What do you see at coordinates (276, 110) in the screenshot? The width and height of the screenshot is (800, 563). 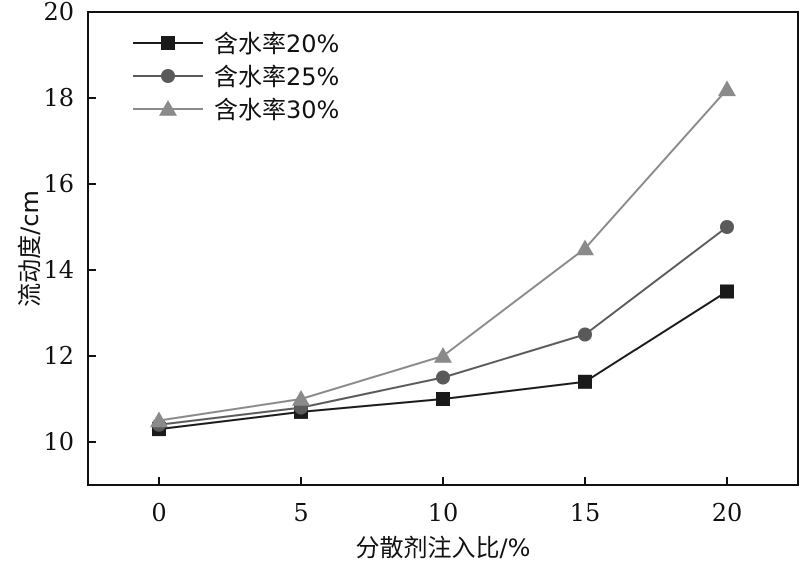 I see `legend-label: 含水率30%` at bounding box center [276, 110].